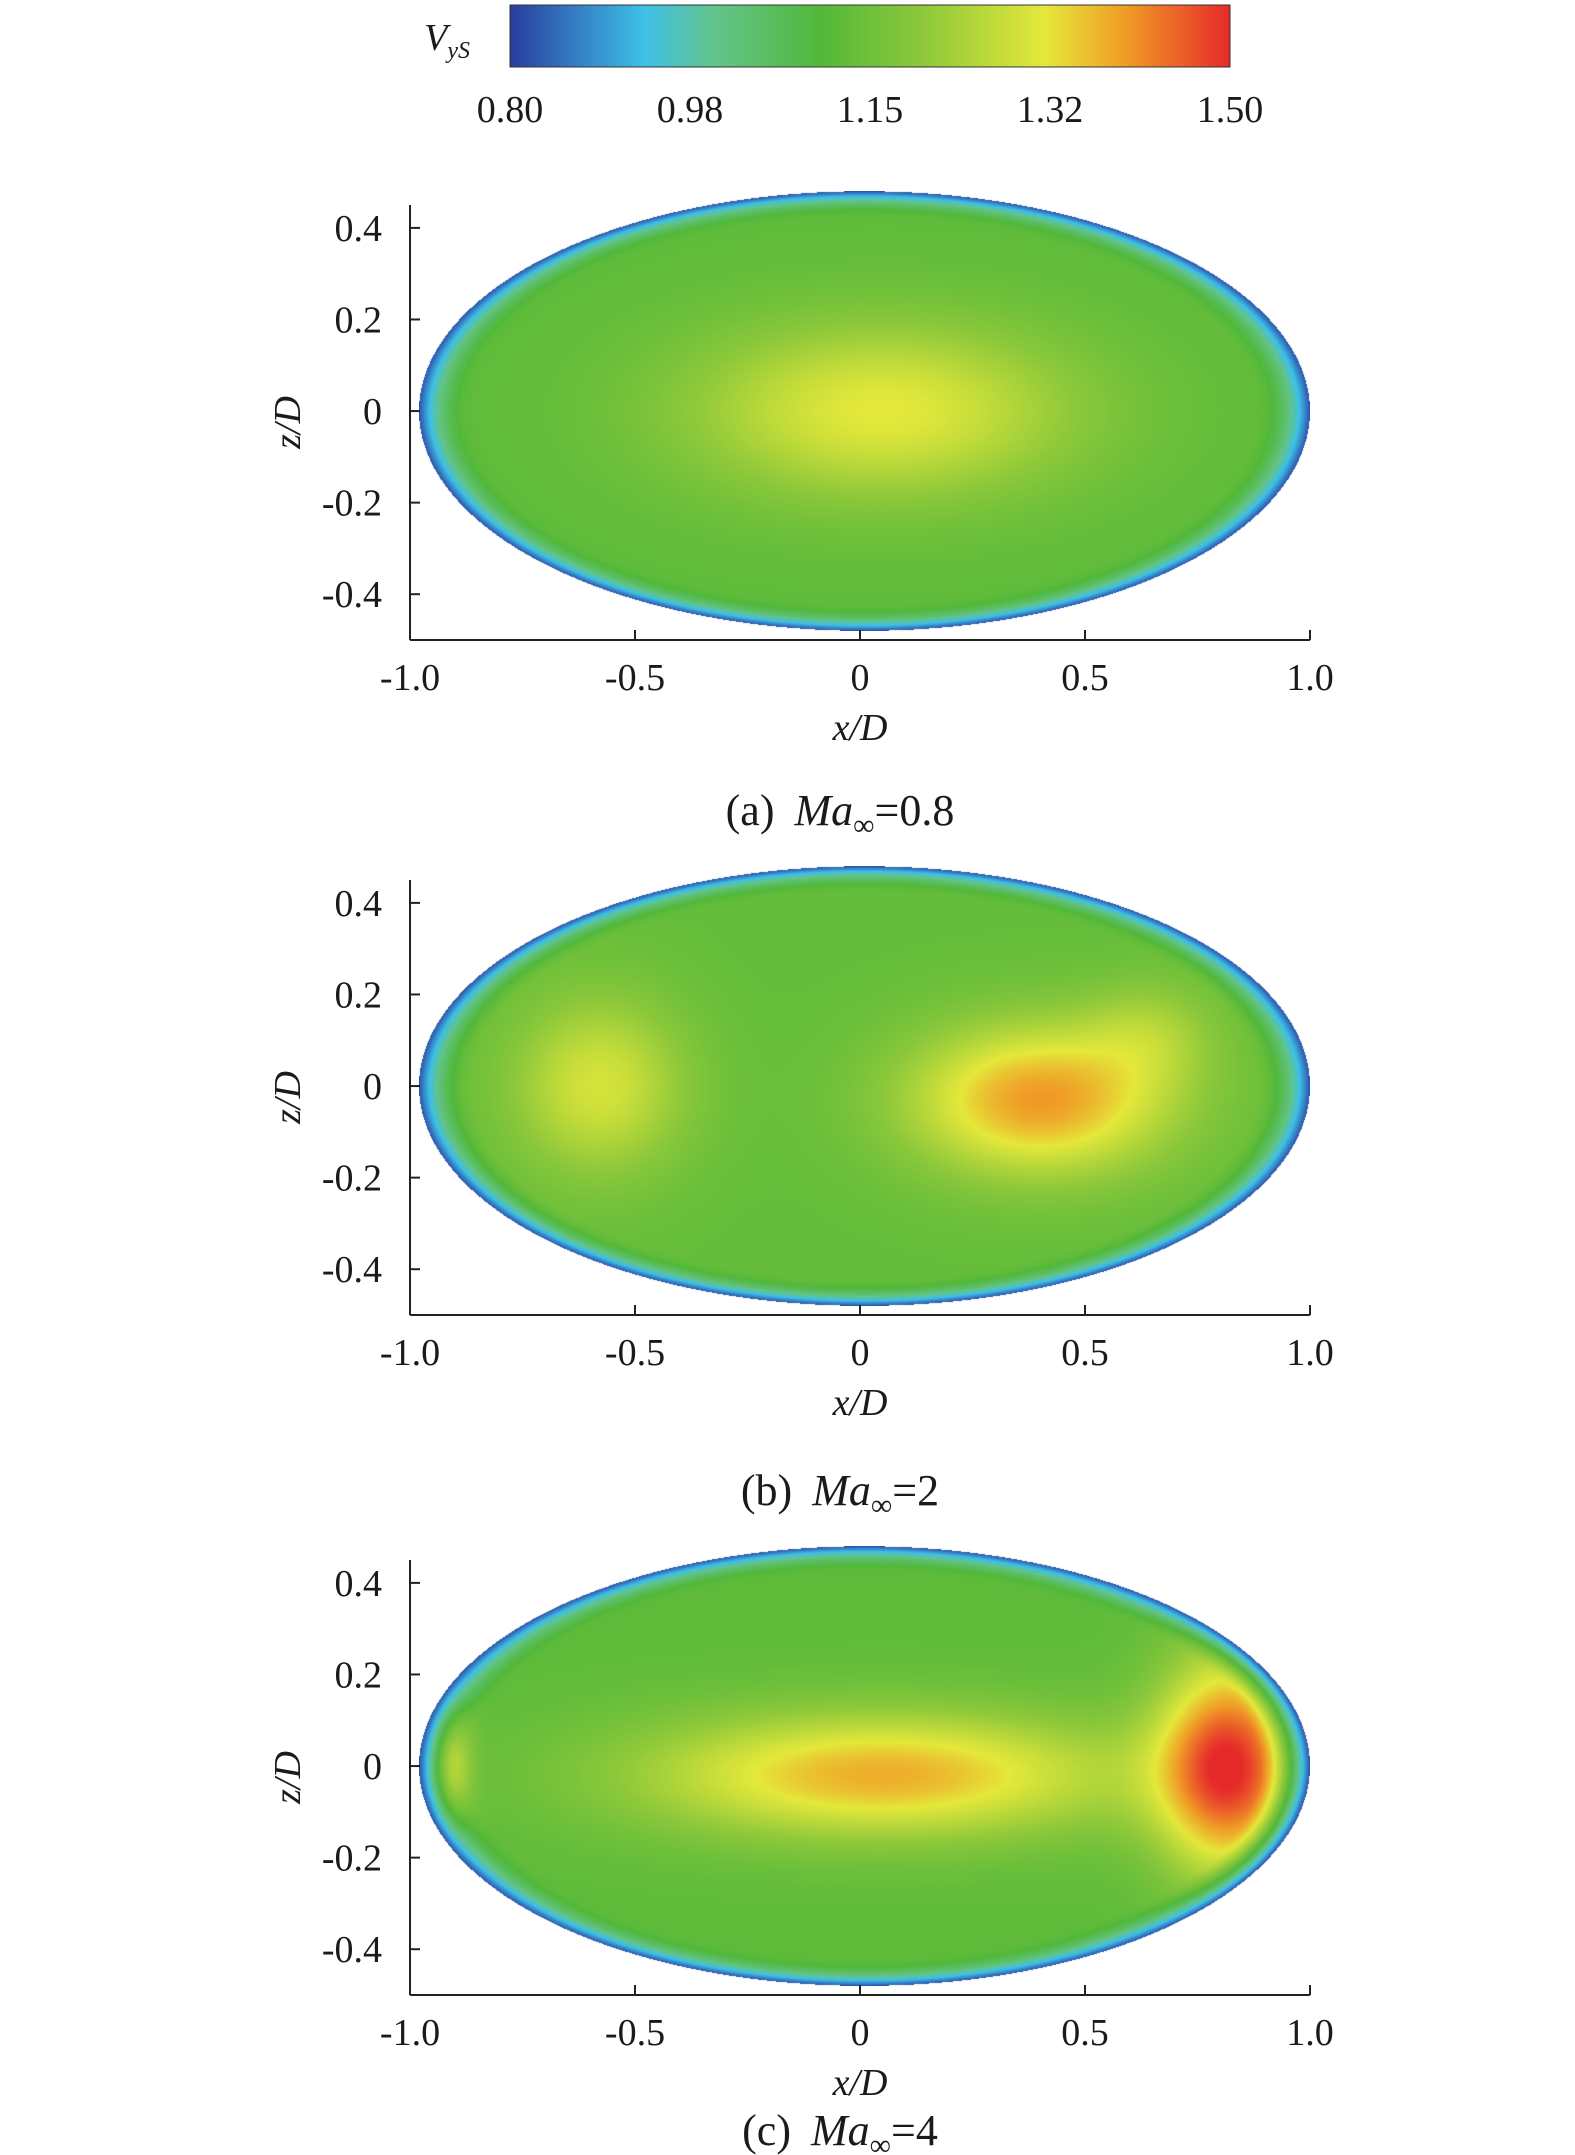 The image size is (1575, 2155). I want to click on colorbar-tick-label: 0.98, so click(690, 110).